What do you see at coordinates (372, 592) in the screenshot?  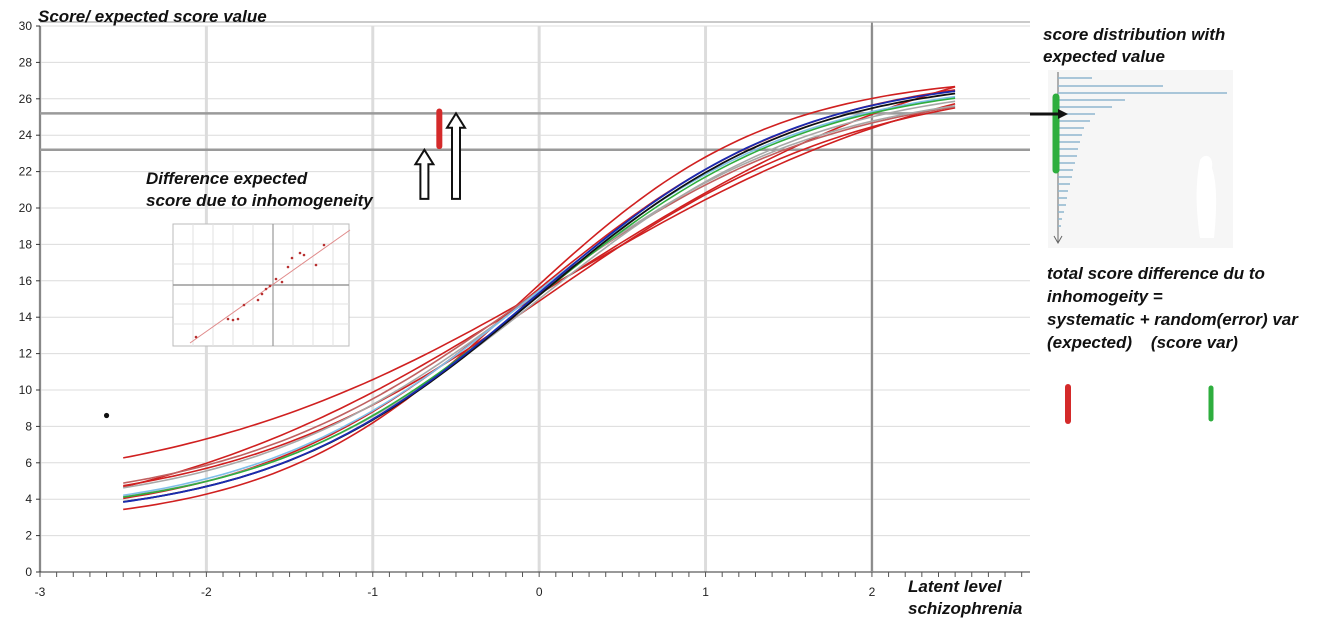 I see `x-tick-label: -1` at bounding box center [372, 592].